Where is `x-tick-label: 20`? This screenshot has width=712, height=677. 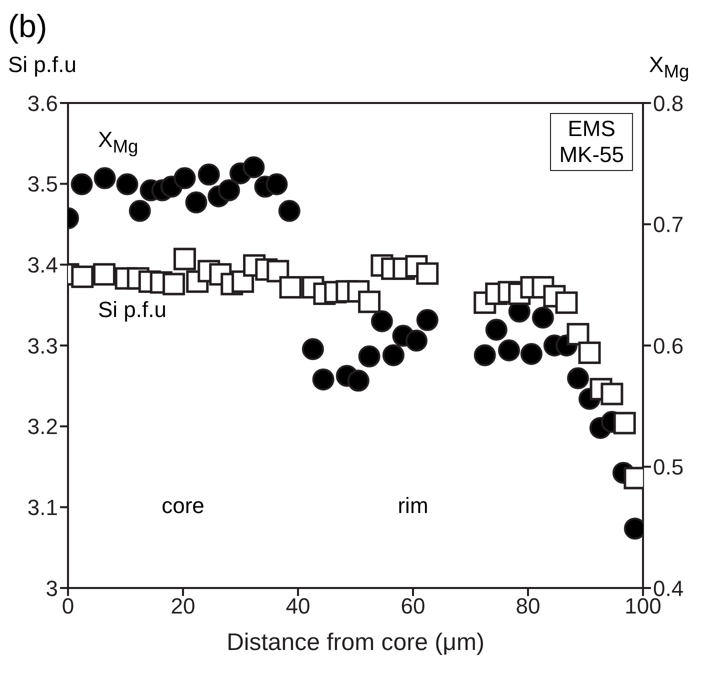 x-tick-label: 20 is located at coordinates (183, 606).